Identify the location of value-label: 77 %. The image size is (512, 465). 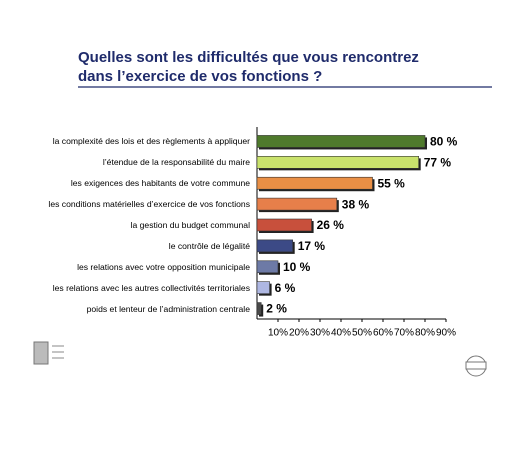
(438, 163).